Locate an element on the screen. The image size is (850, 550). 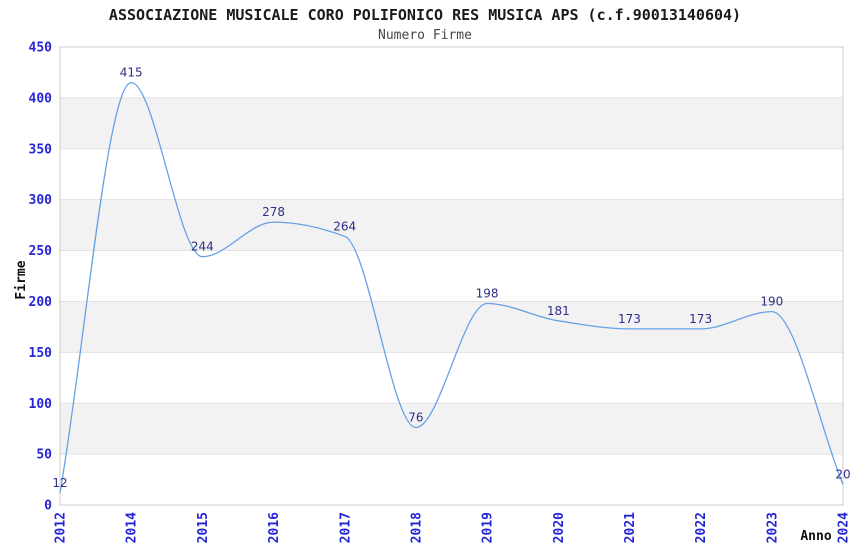
data-point-label: 20 is located at coordinates (842, 475).